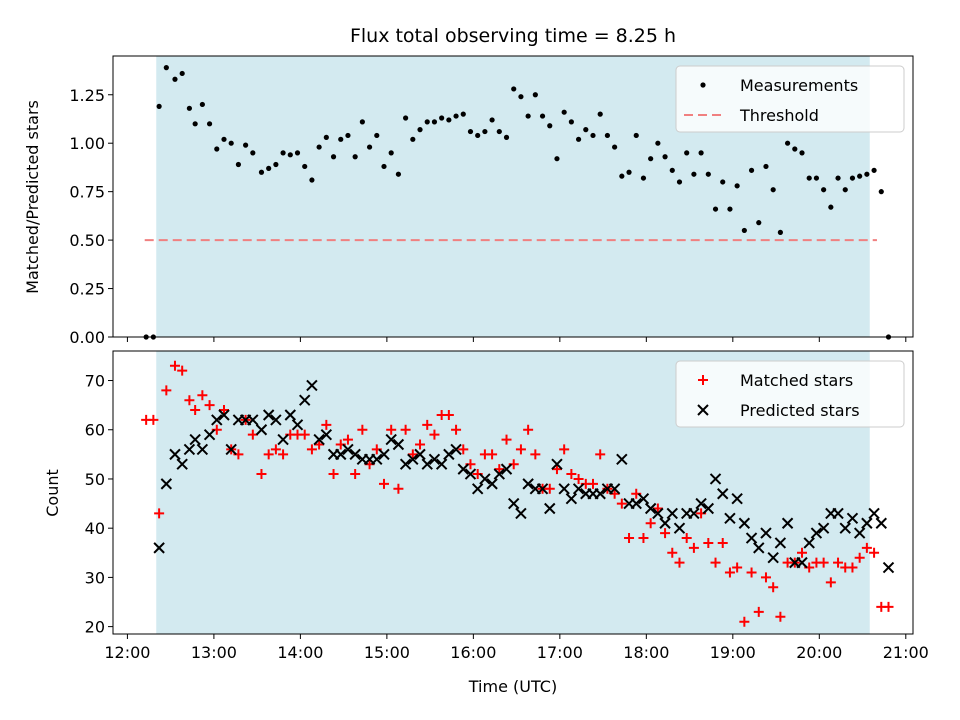 Image resolution: width=960 pixels, height=720 pixels. I want to click on y-tick-label: 50, so click(95, 479).